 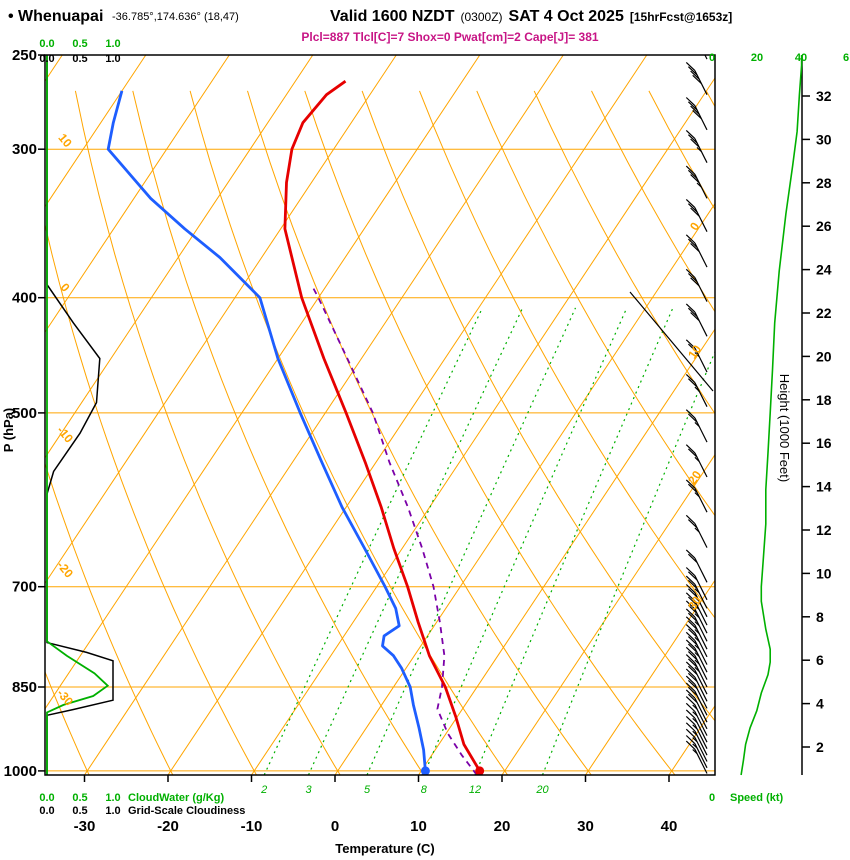 What do you see at coordinates (784, 428) in the screenshot?
I see `height-axis-title: Height (1000 Feet)` at bounding box center [784, 428].